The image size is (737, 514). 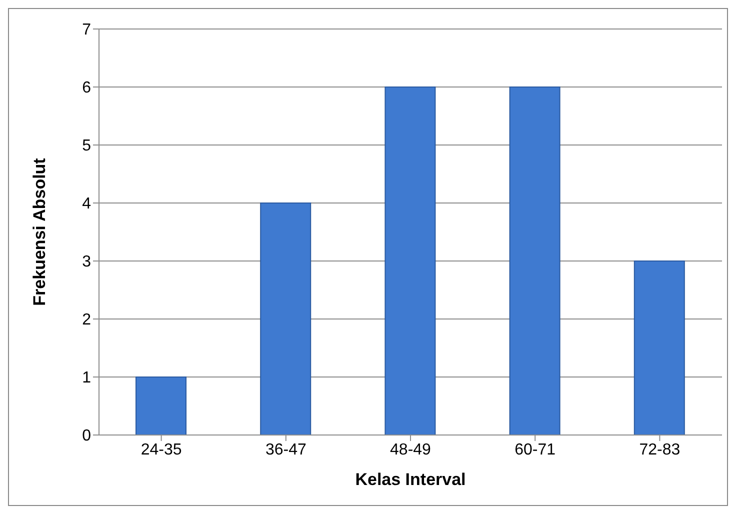 I want to click on x-tick-label: 24-35, so click(x=161, y=449).